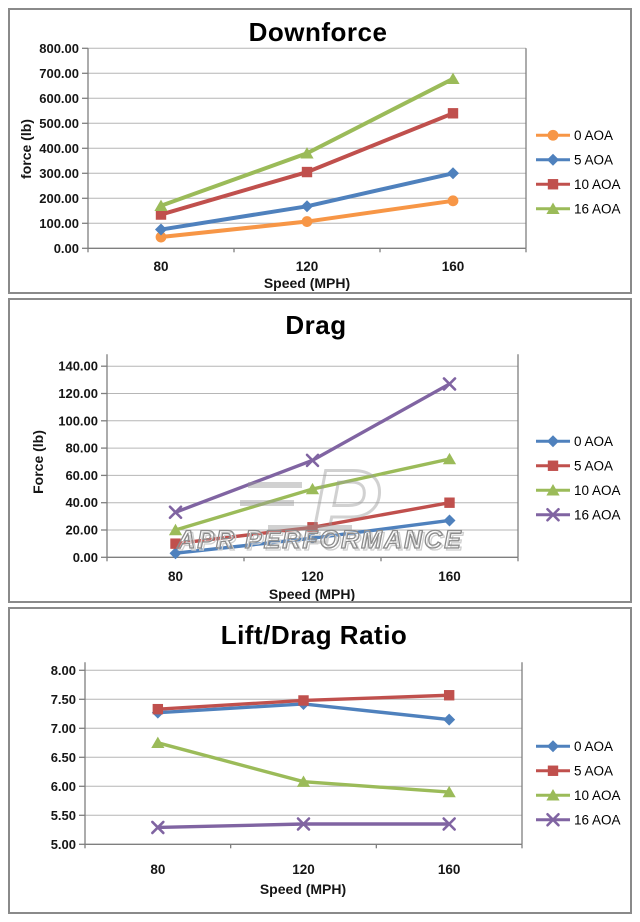  Describe the element at coordinates (593, 159) in the screenshot. I see `legend-label: 5 AOA` at that location.